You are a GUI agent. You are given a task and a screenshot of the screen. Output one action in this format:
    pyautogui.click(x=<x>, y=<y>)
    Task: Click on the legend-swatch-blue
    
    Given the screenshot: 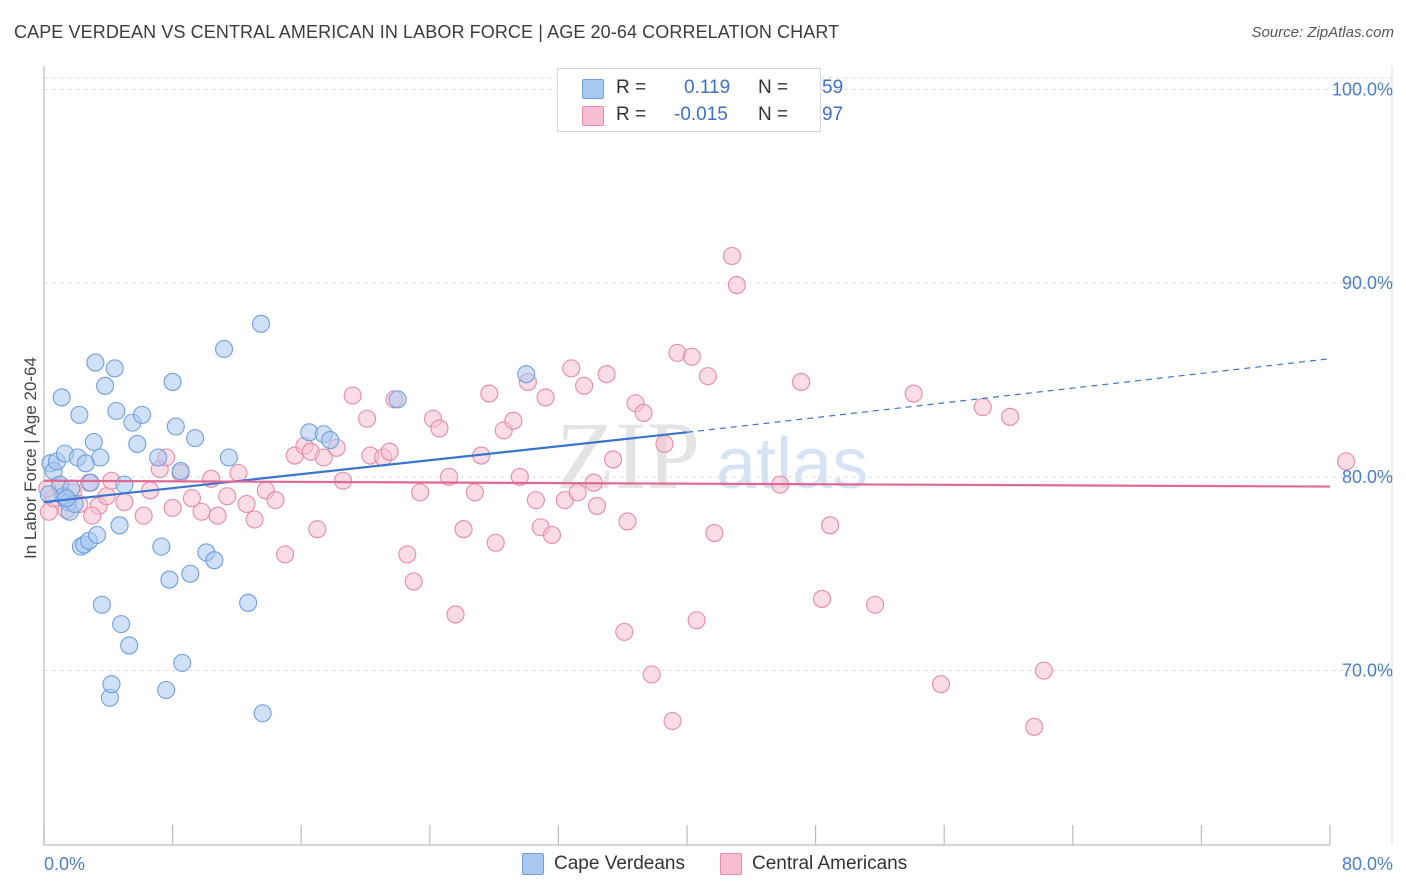 What is the action you would take?
    pyautogui.click(x=593, y=89)
    